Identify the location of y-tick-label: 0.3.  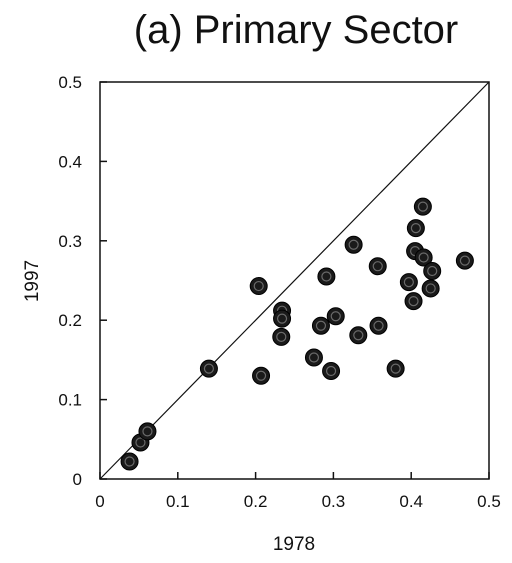
(70, 241).